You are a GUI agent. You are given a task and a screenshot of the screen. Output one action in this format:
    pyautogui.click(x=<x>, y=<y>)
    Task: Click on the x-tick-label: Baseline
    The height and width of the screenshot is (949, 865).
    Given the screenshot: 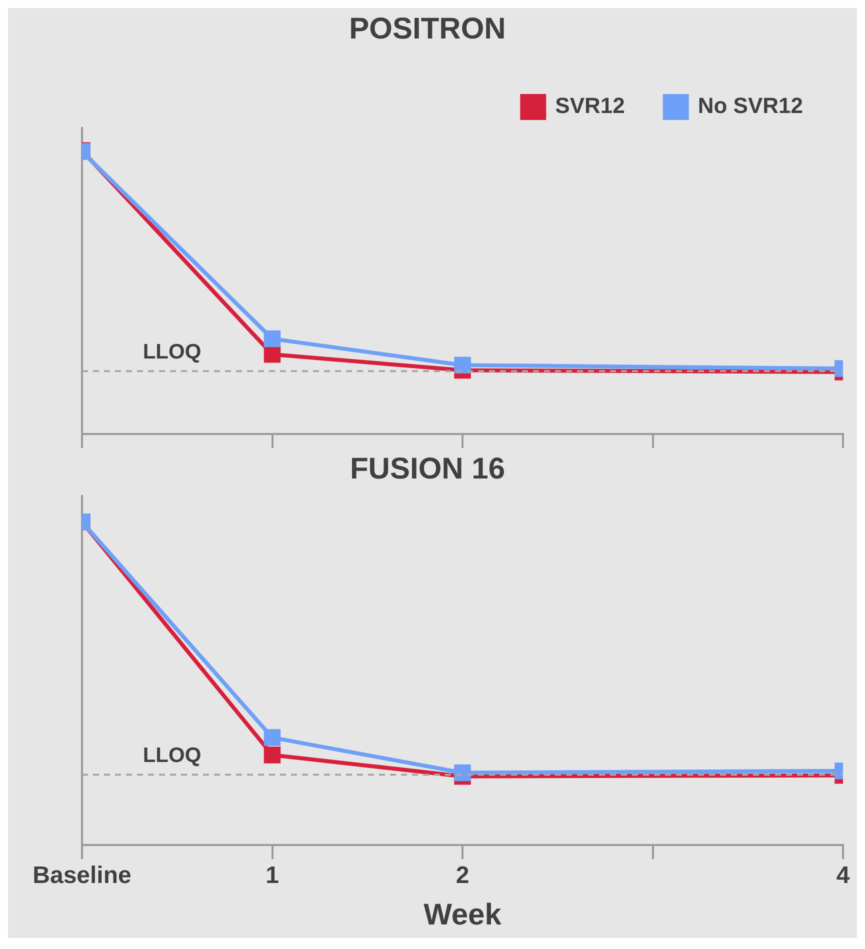 What is the action you would take?
    pyautogui.click(x=82, y=876)
    